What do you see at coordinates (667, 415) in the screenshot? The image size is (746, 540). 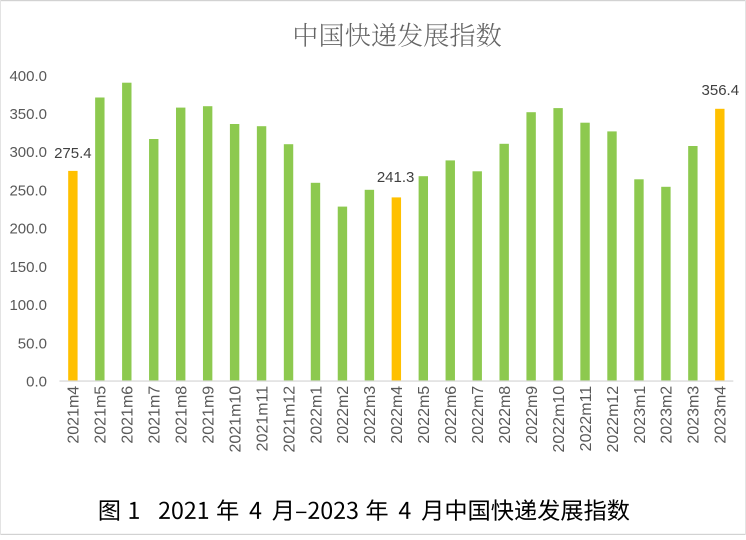 I see `svg-text: 2023m2` at bounding box center [667, 415].